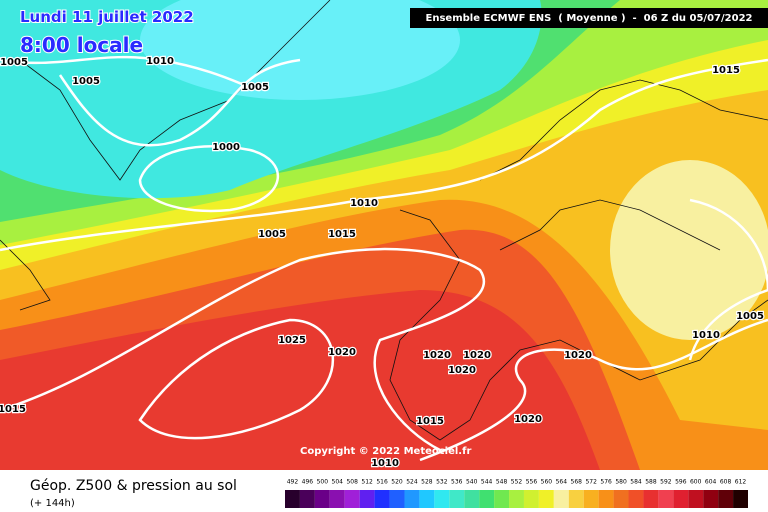 This screenshot has width=768, height=512. I want to click on scale-label: 584, so click(636, 482).